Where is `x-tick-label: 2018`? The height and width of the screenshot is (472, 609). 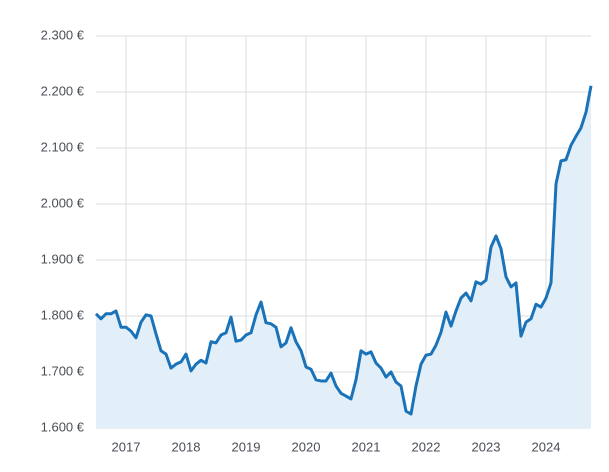 x-tick-label: 2018 is located at coordinates (186, 446).